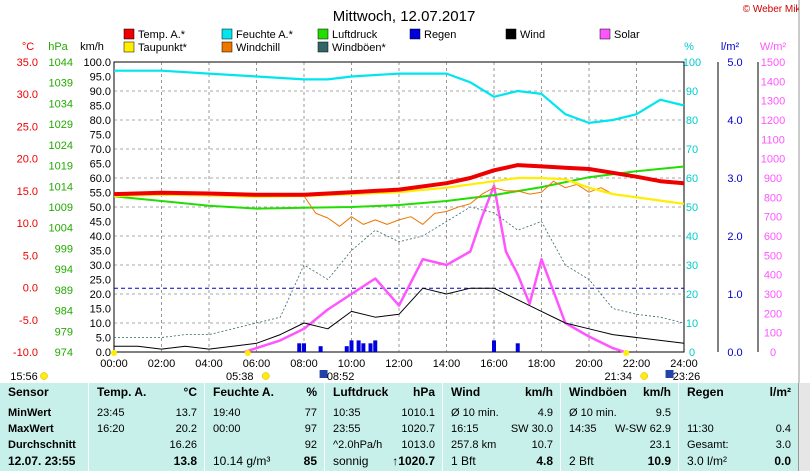 Image resolution: width=810 pixels, height=471 pixels. Describe the element at coordinates (355, 35) in the screenshot. I see `legend-label-2: Luftdruck` at that location.